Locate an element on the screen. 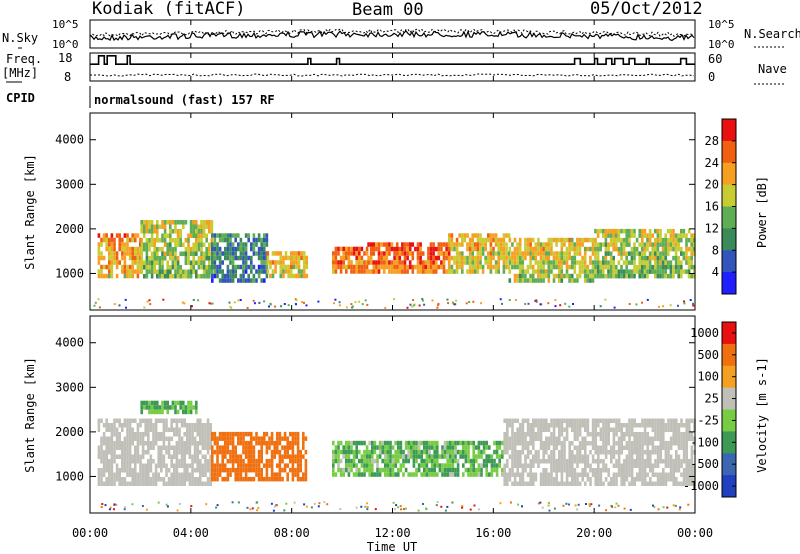 The image size is (800, 554). colorbar-swatch is located at coordinates (729, 377).